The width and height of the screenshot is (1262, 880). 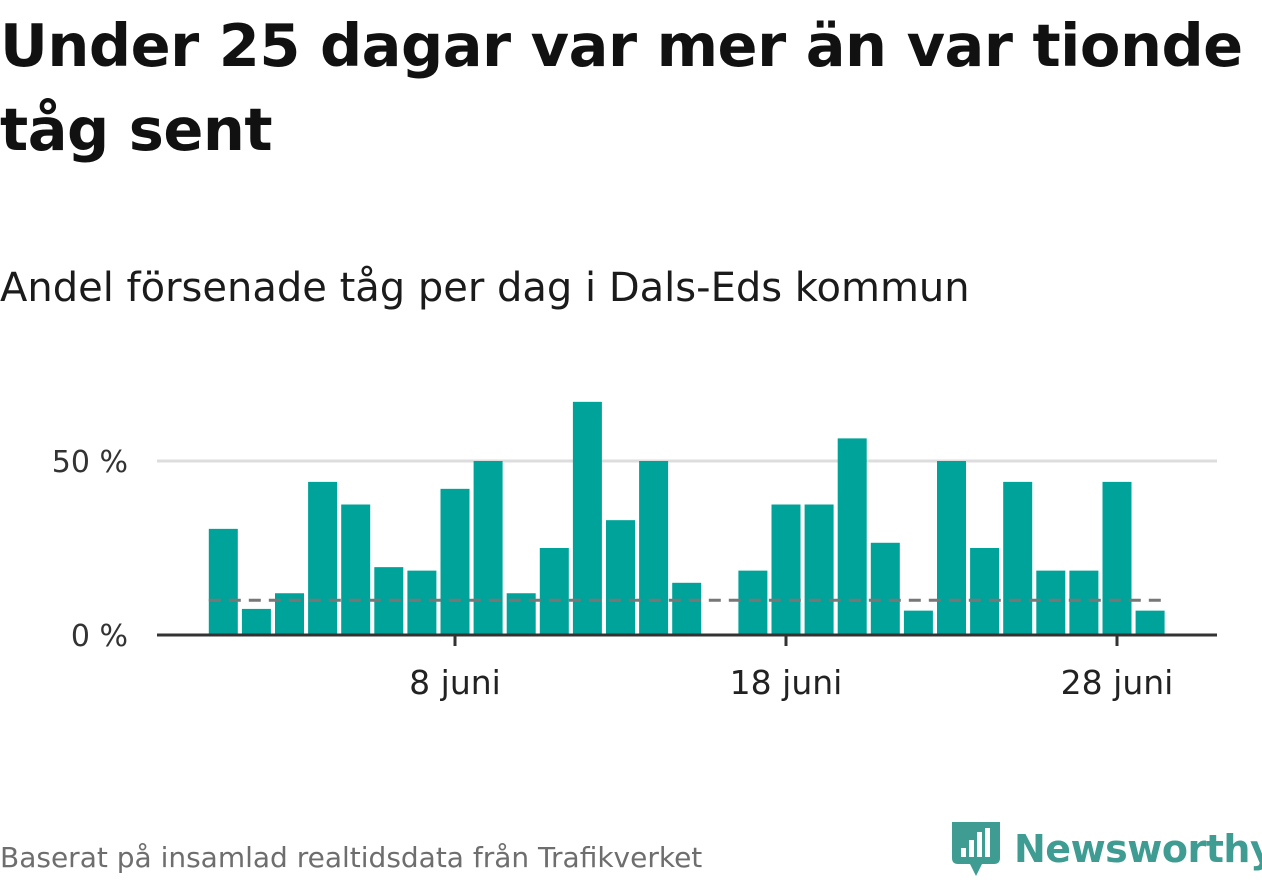 I want to click on y-tick-label: 50 %, so click(x=90, y=462).